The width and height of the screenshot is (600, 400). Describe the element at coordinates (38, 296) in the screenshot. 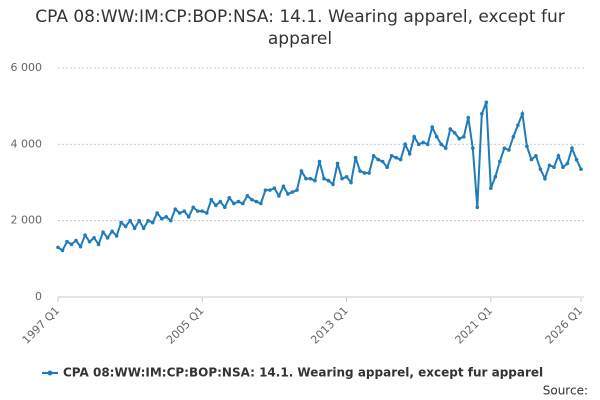

I see `y-tick-label: 0` at that location.